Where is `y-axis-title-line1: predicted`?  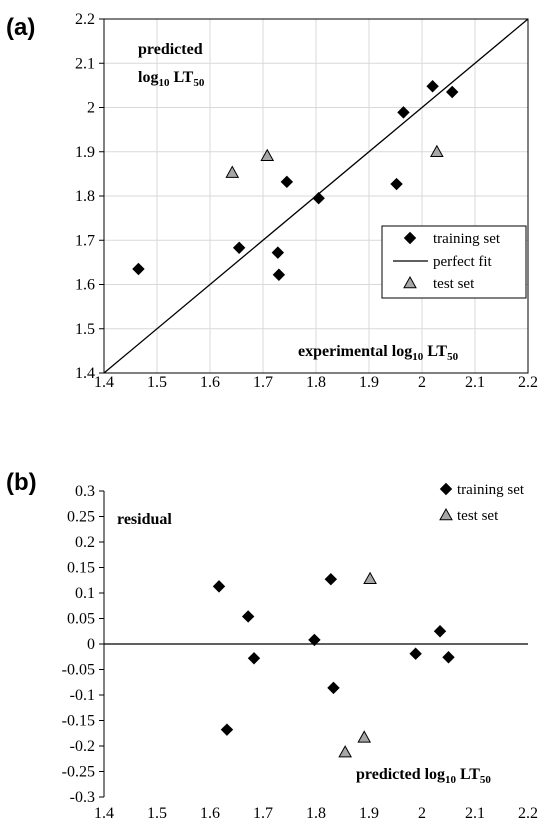 y-axis-title-line1: predicted is located at coordinates (170, 49).